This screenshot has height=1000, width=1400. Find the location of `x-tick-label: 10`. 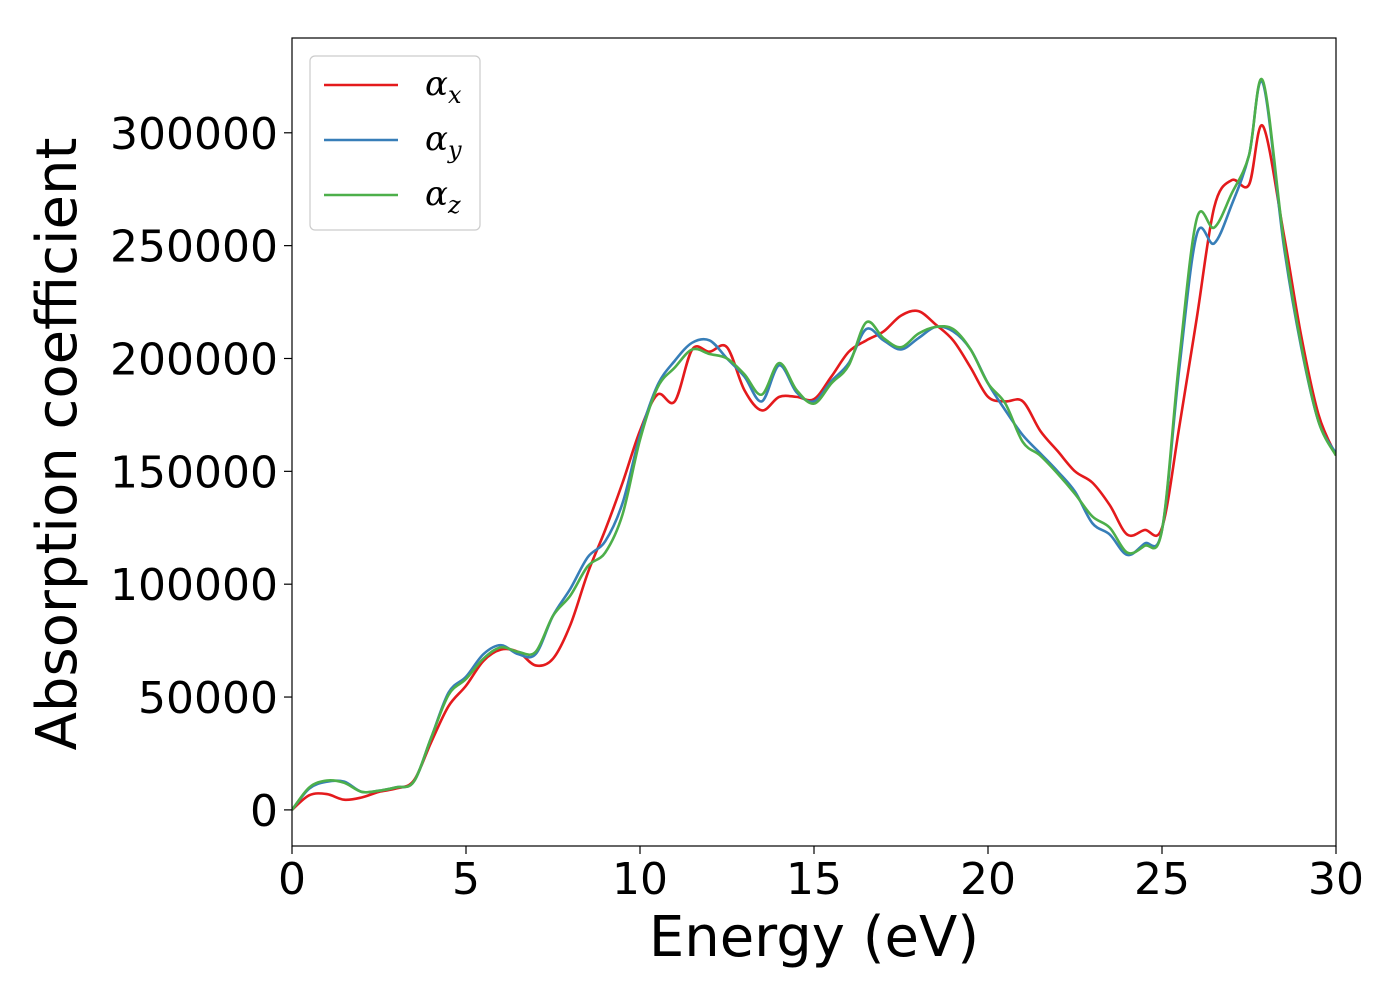

x-tick-label: 10 is located at coordinates (640, 879).